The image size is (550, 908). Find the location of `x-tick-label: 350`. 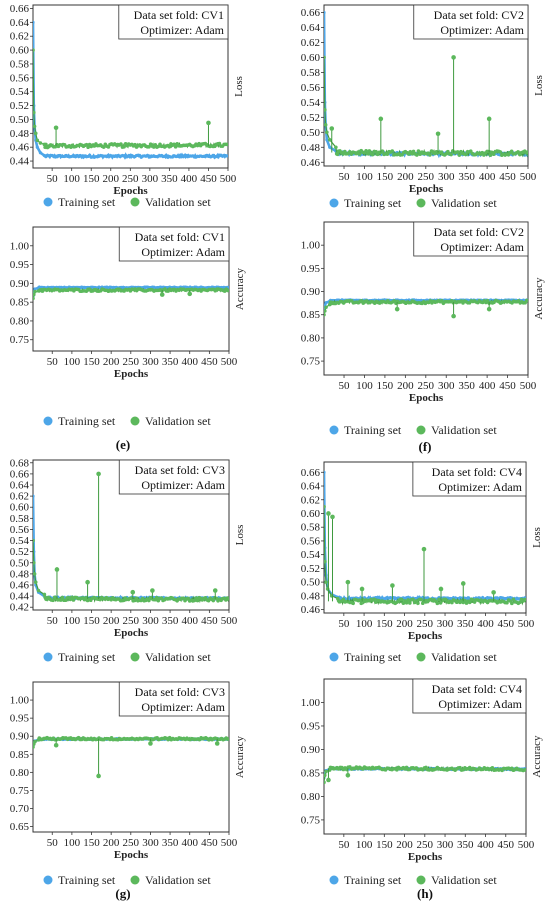

x-tick-label: 350 is located at coordinates (169, 179).